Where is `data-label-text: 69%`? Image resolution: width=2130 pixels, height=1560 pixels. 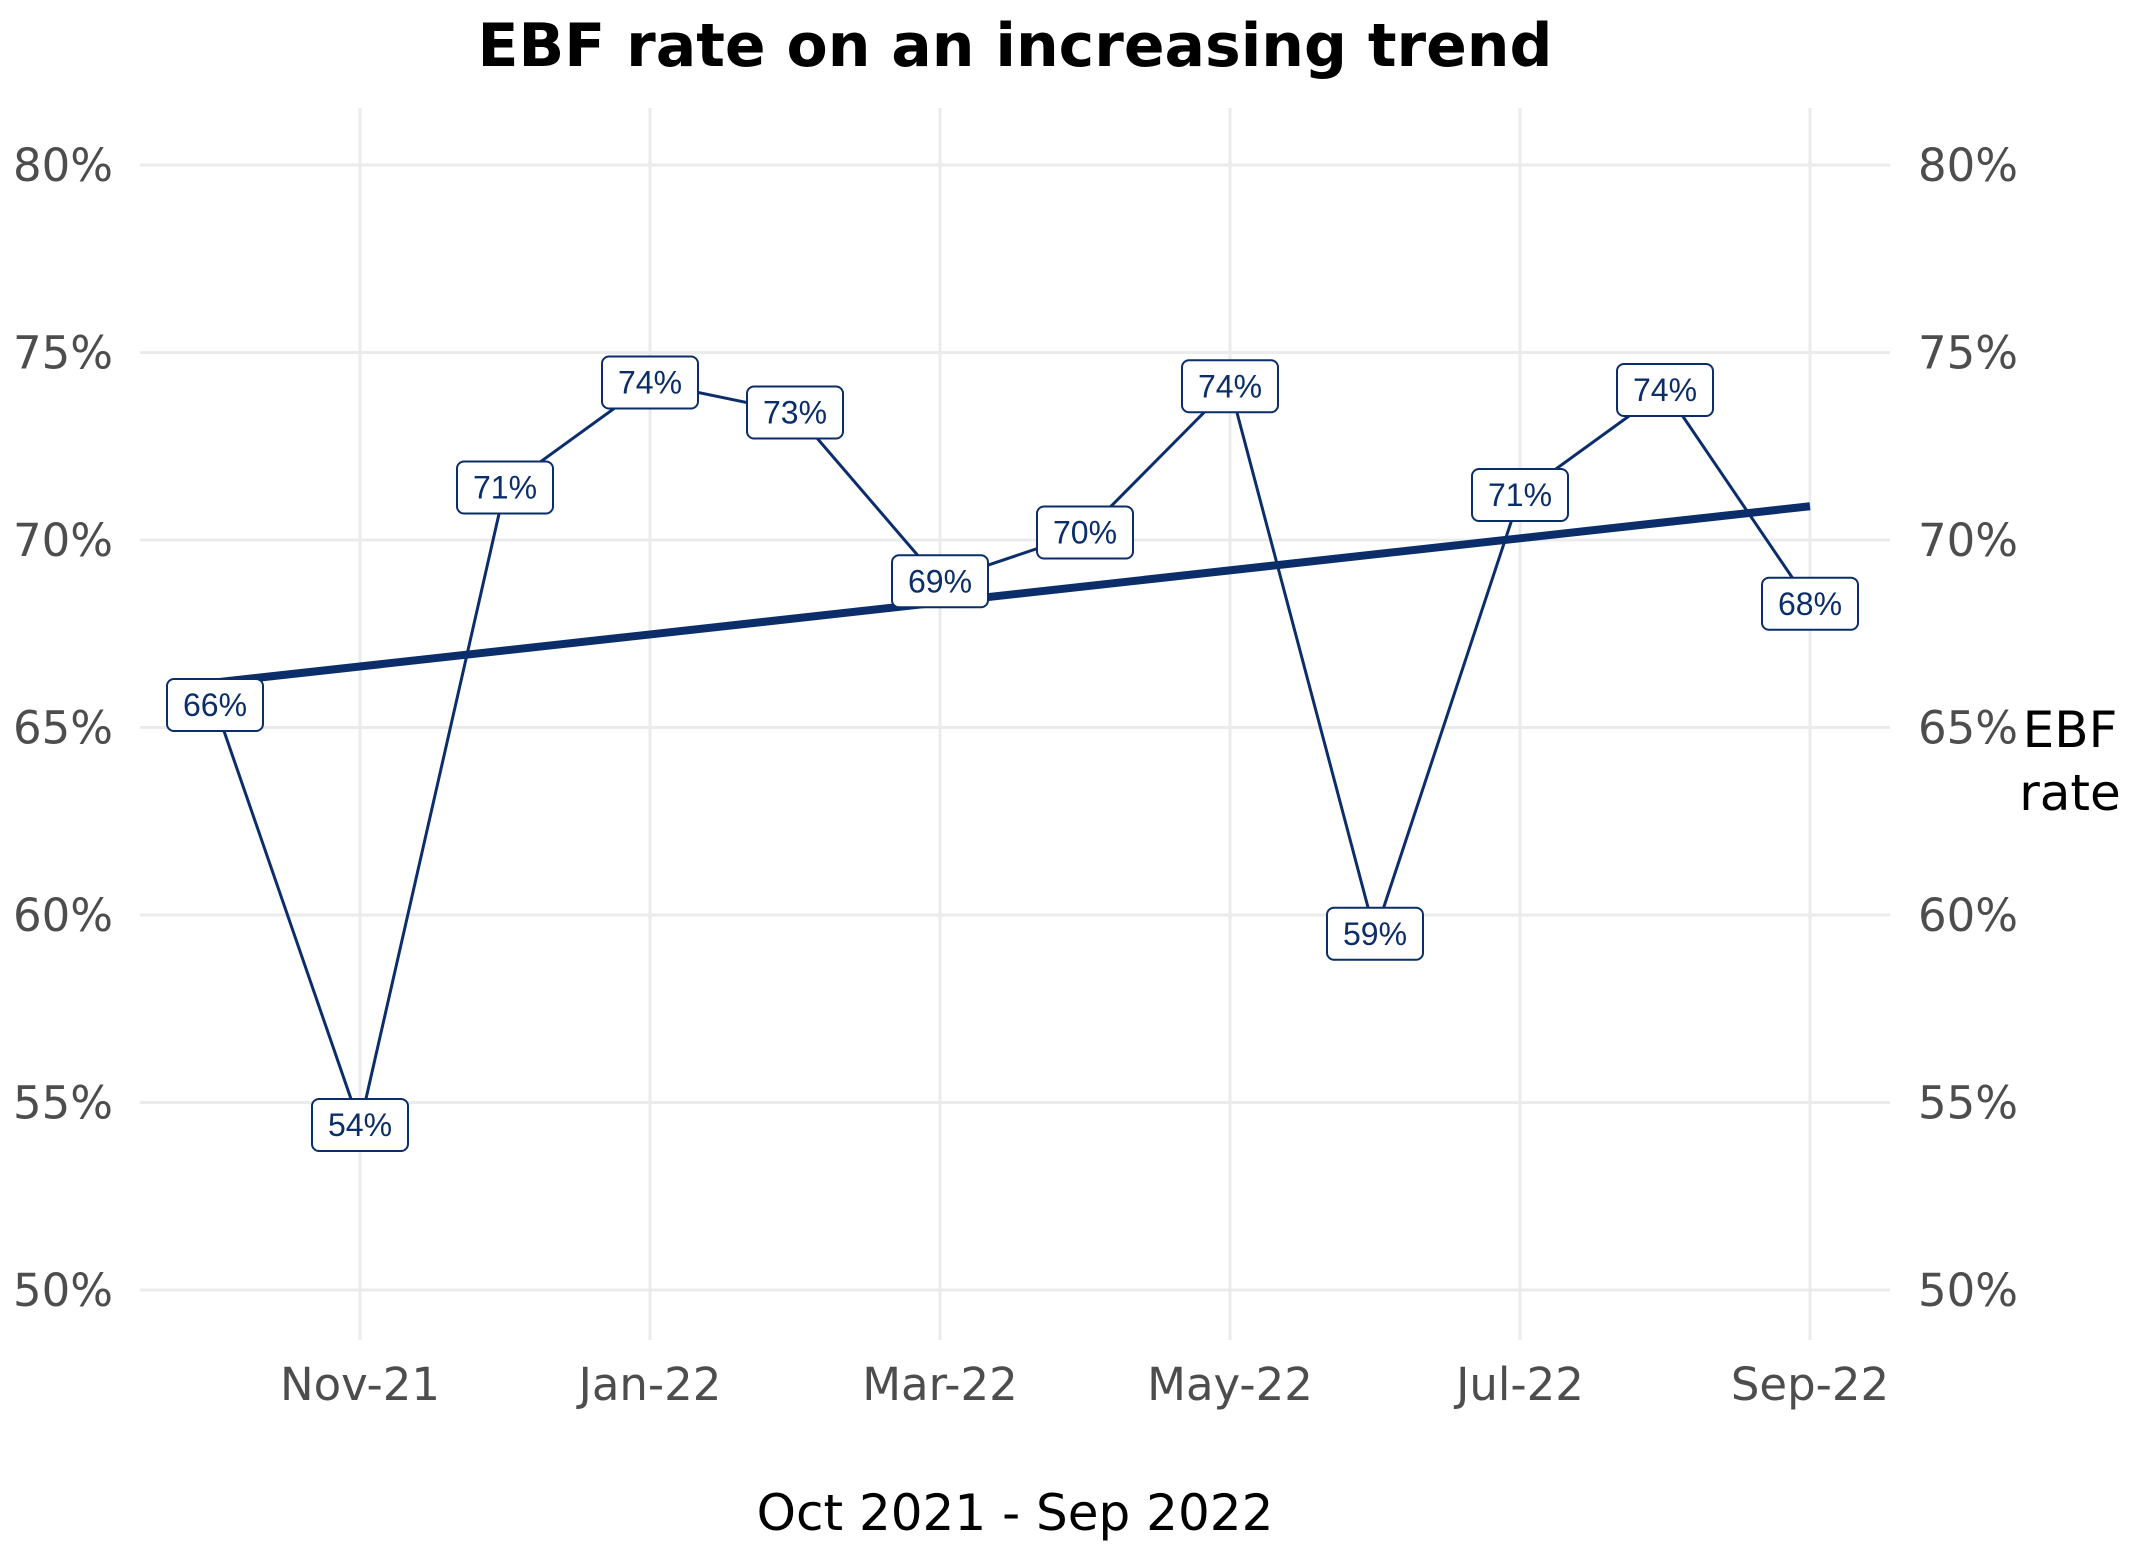 data-label-text: 69% is located at coordinates (940, 581).